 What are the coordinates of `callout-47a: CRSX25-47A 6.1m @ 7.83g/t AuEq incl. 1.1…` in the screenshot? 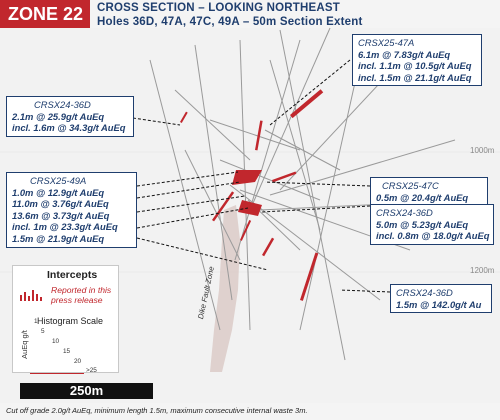 It's located at (417, 60).